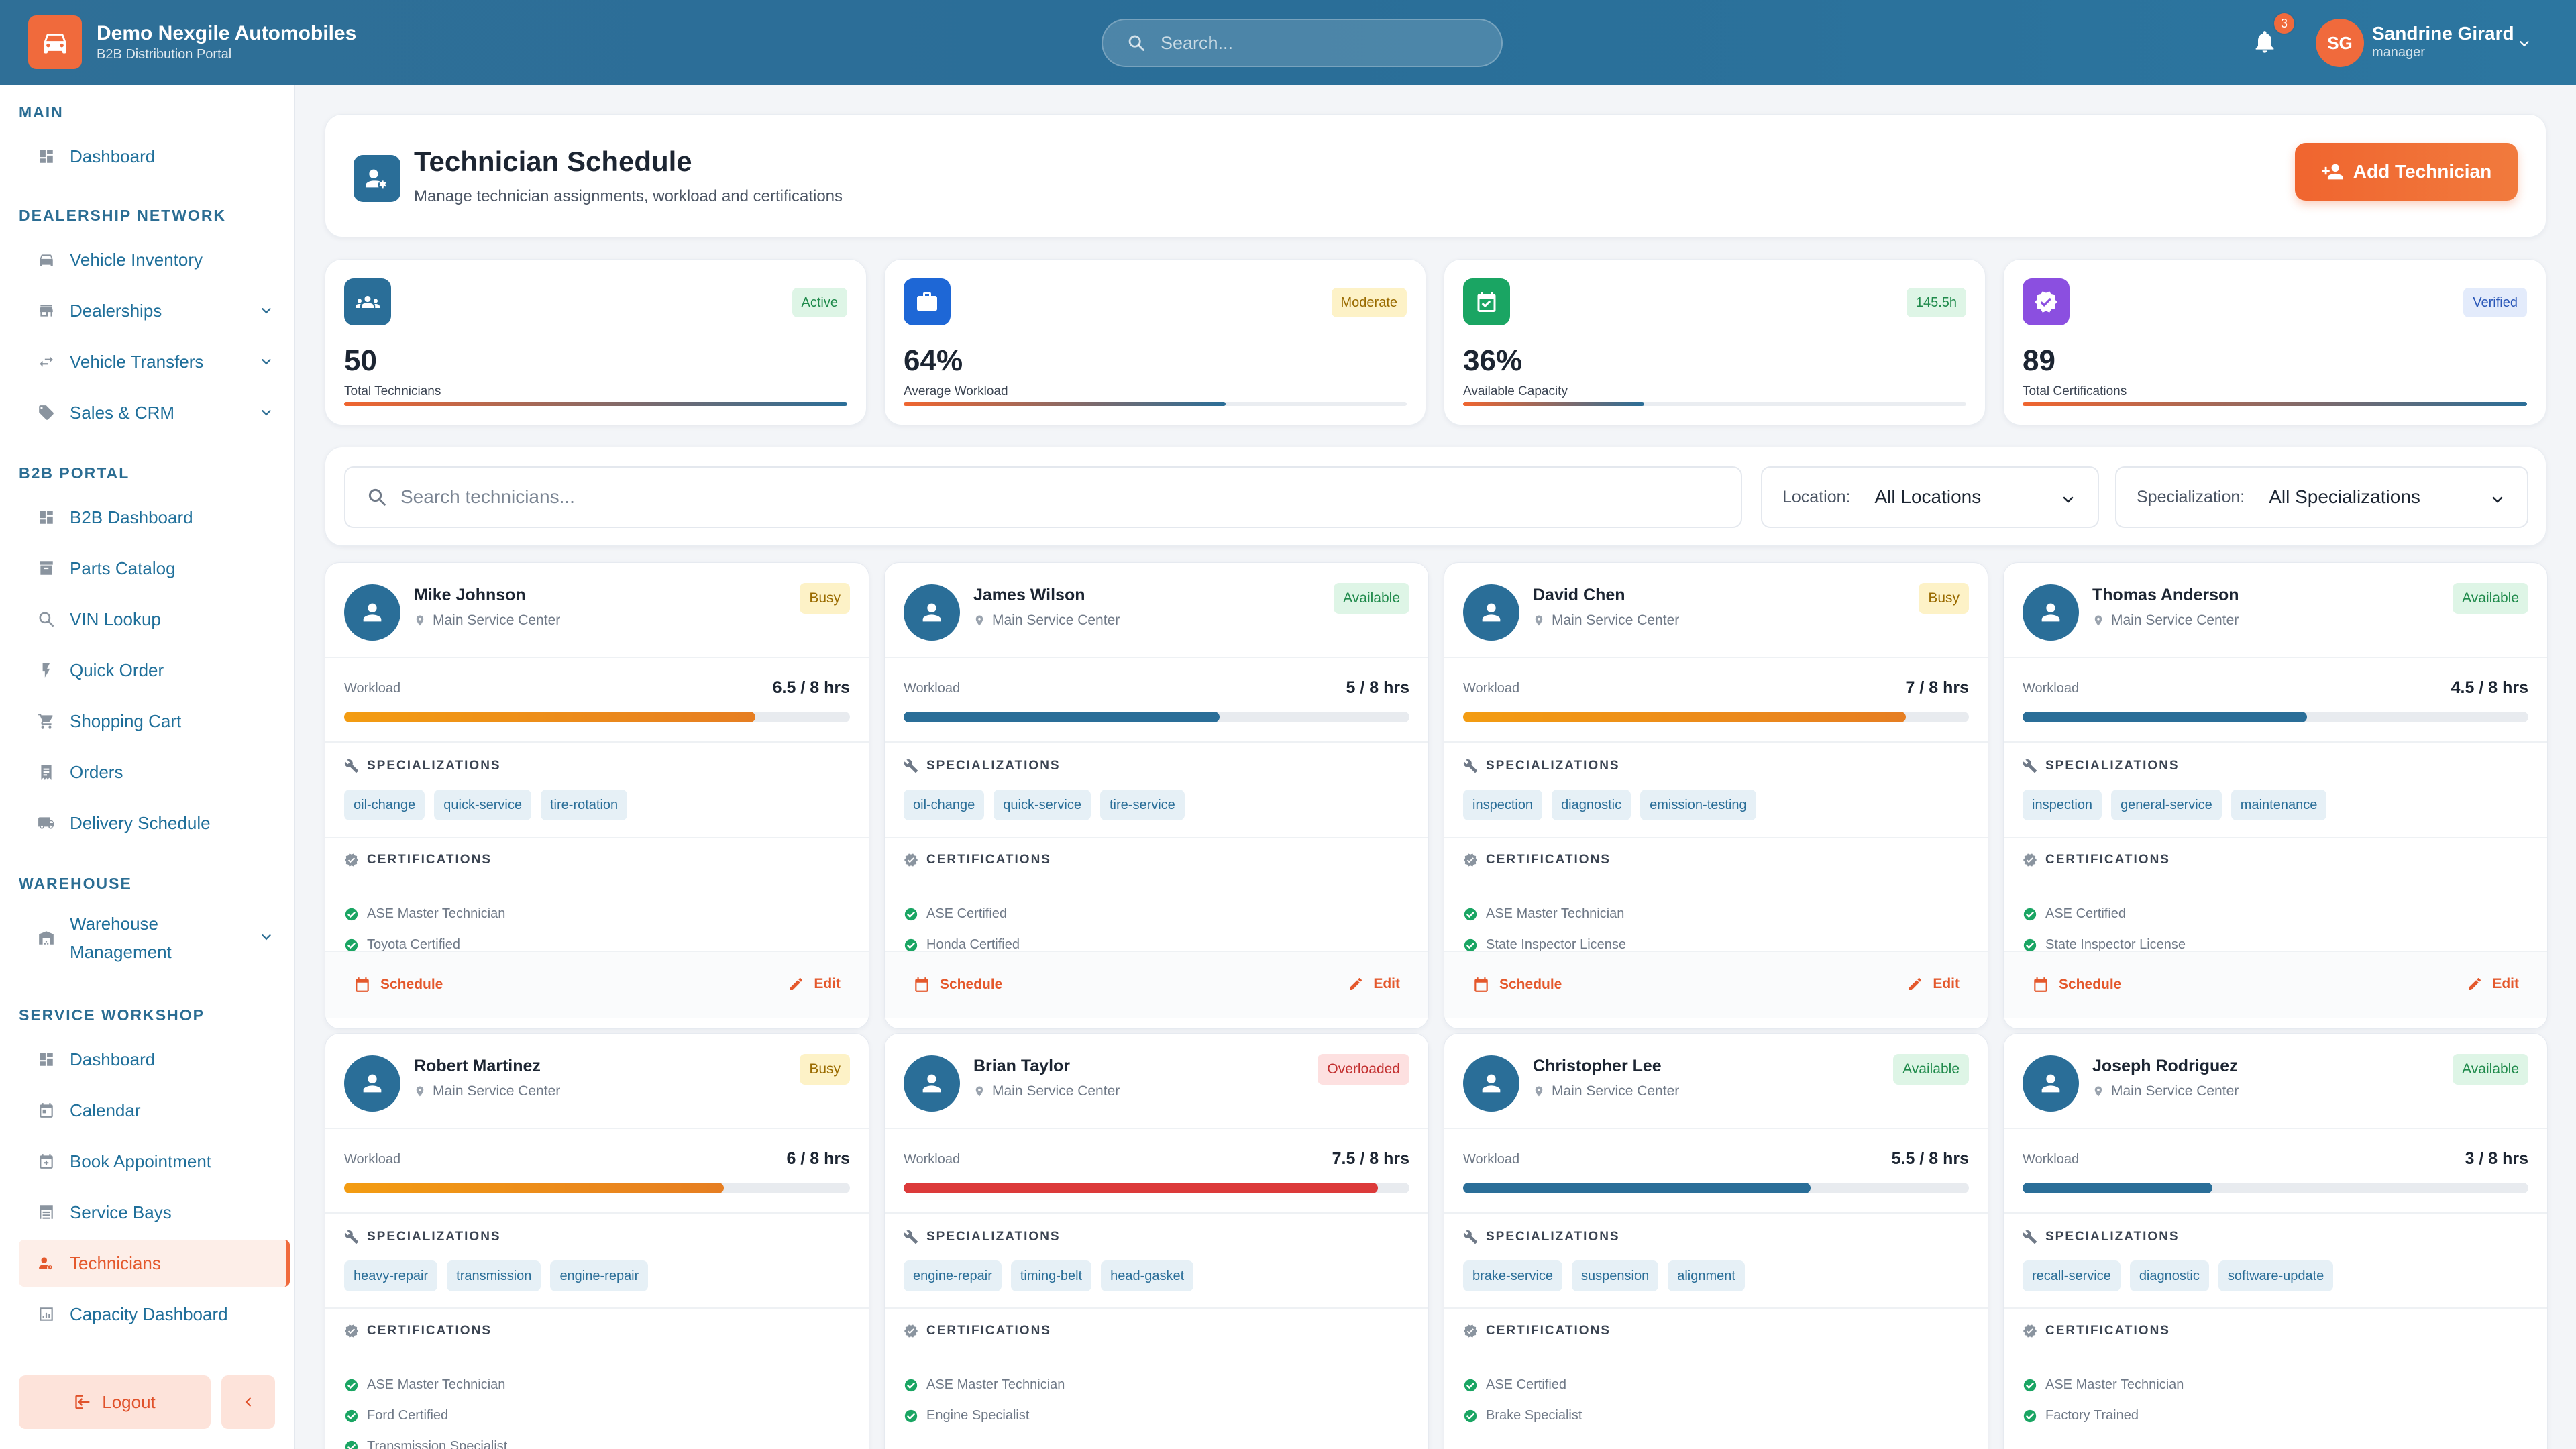 The height and width of the screenshot is (1449, 2576). Describe the element at coordinates (154, 517) in the screenshot. I see `sidebar-item-b2b-dashboard: B2B Dashboard` at that location.